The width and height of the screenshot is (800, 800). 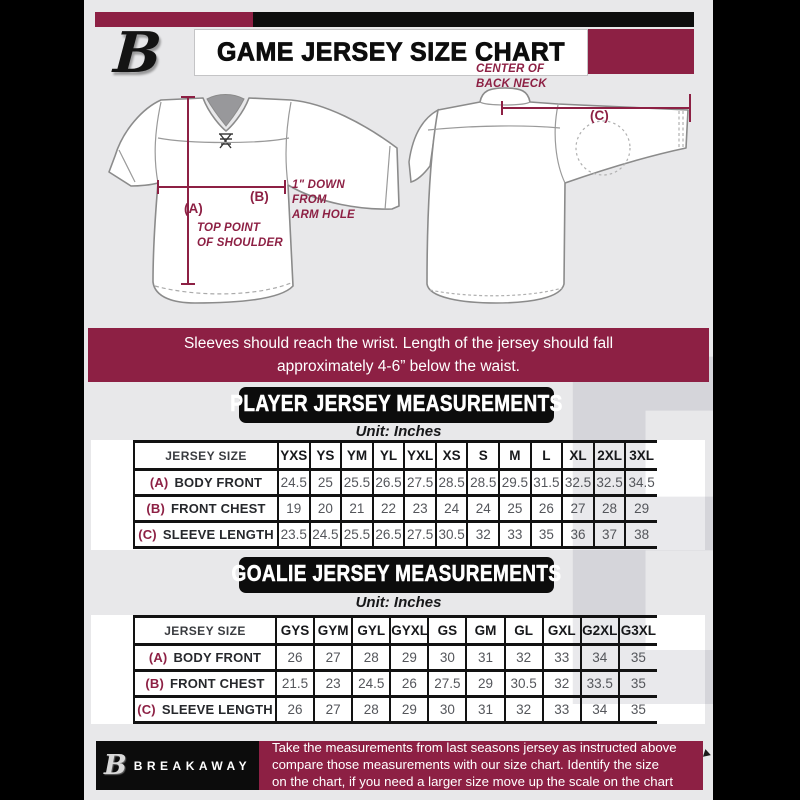 What do you see at coordinates (603, 148) in the screenshot?
I see `elbow-stitch` at bounding box center [603, 148].